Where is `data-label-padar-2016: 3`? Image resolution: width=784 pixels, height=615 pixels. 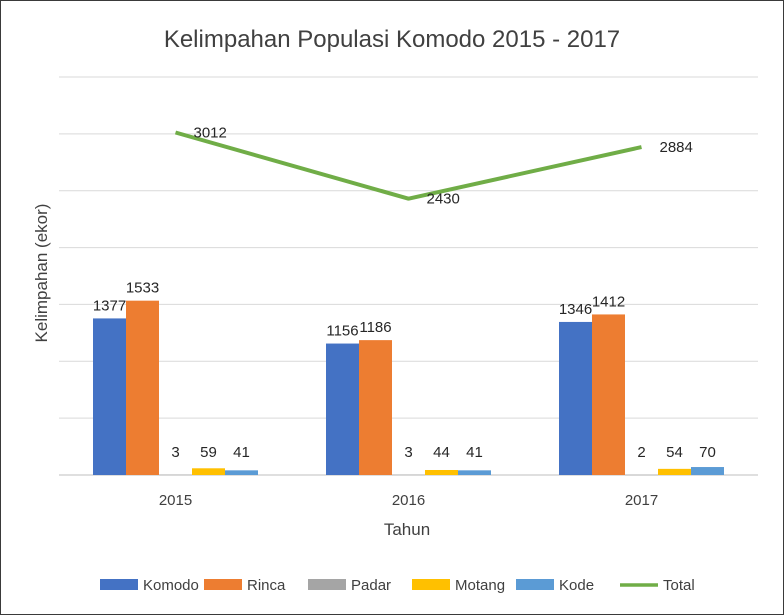
data-label-padar-2016: 3 is located at coordinates (408, 452).